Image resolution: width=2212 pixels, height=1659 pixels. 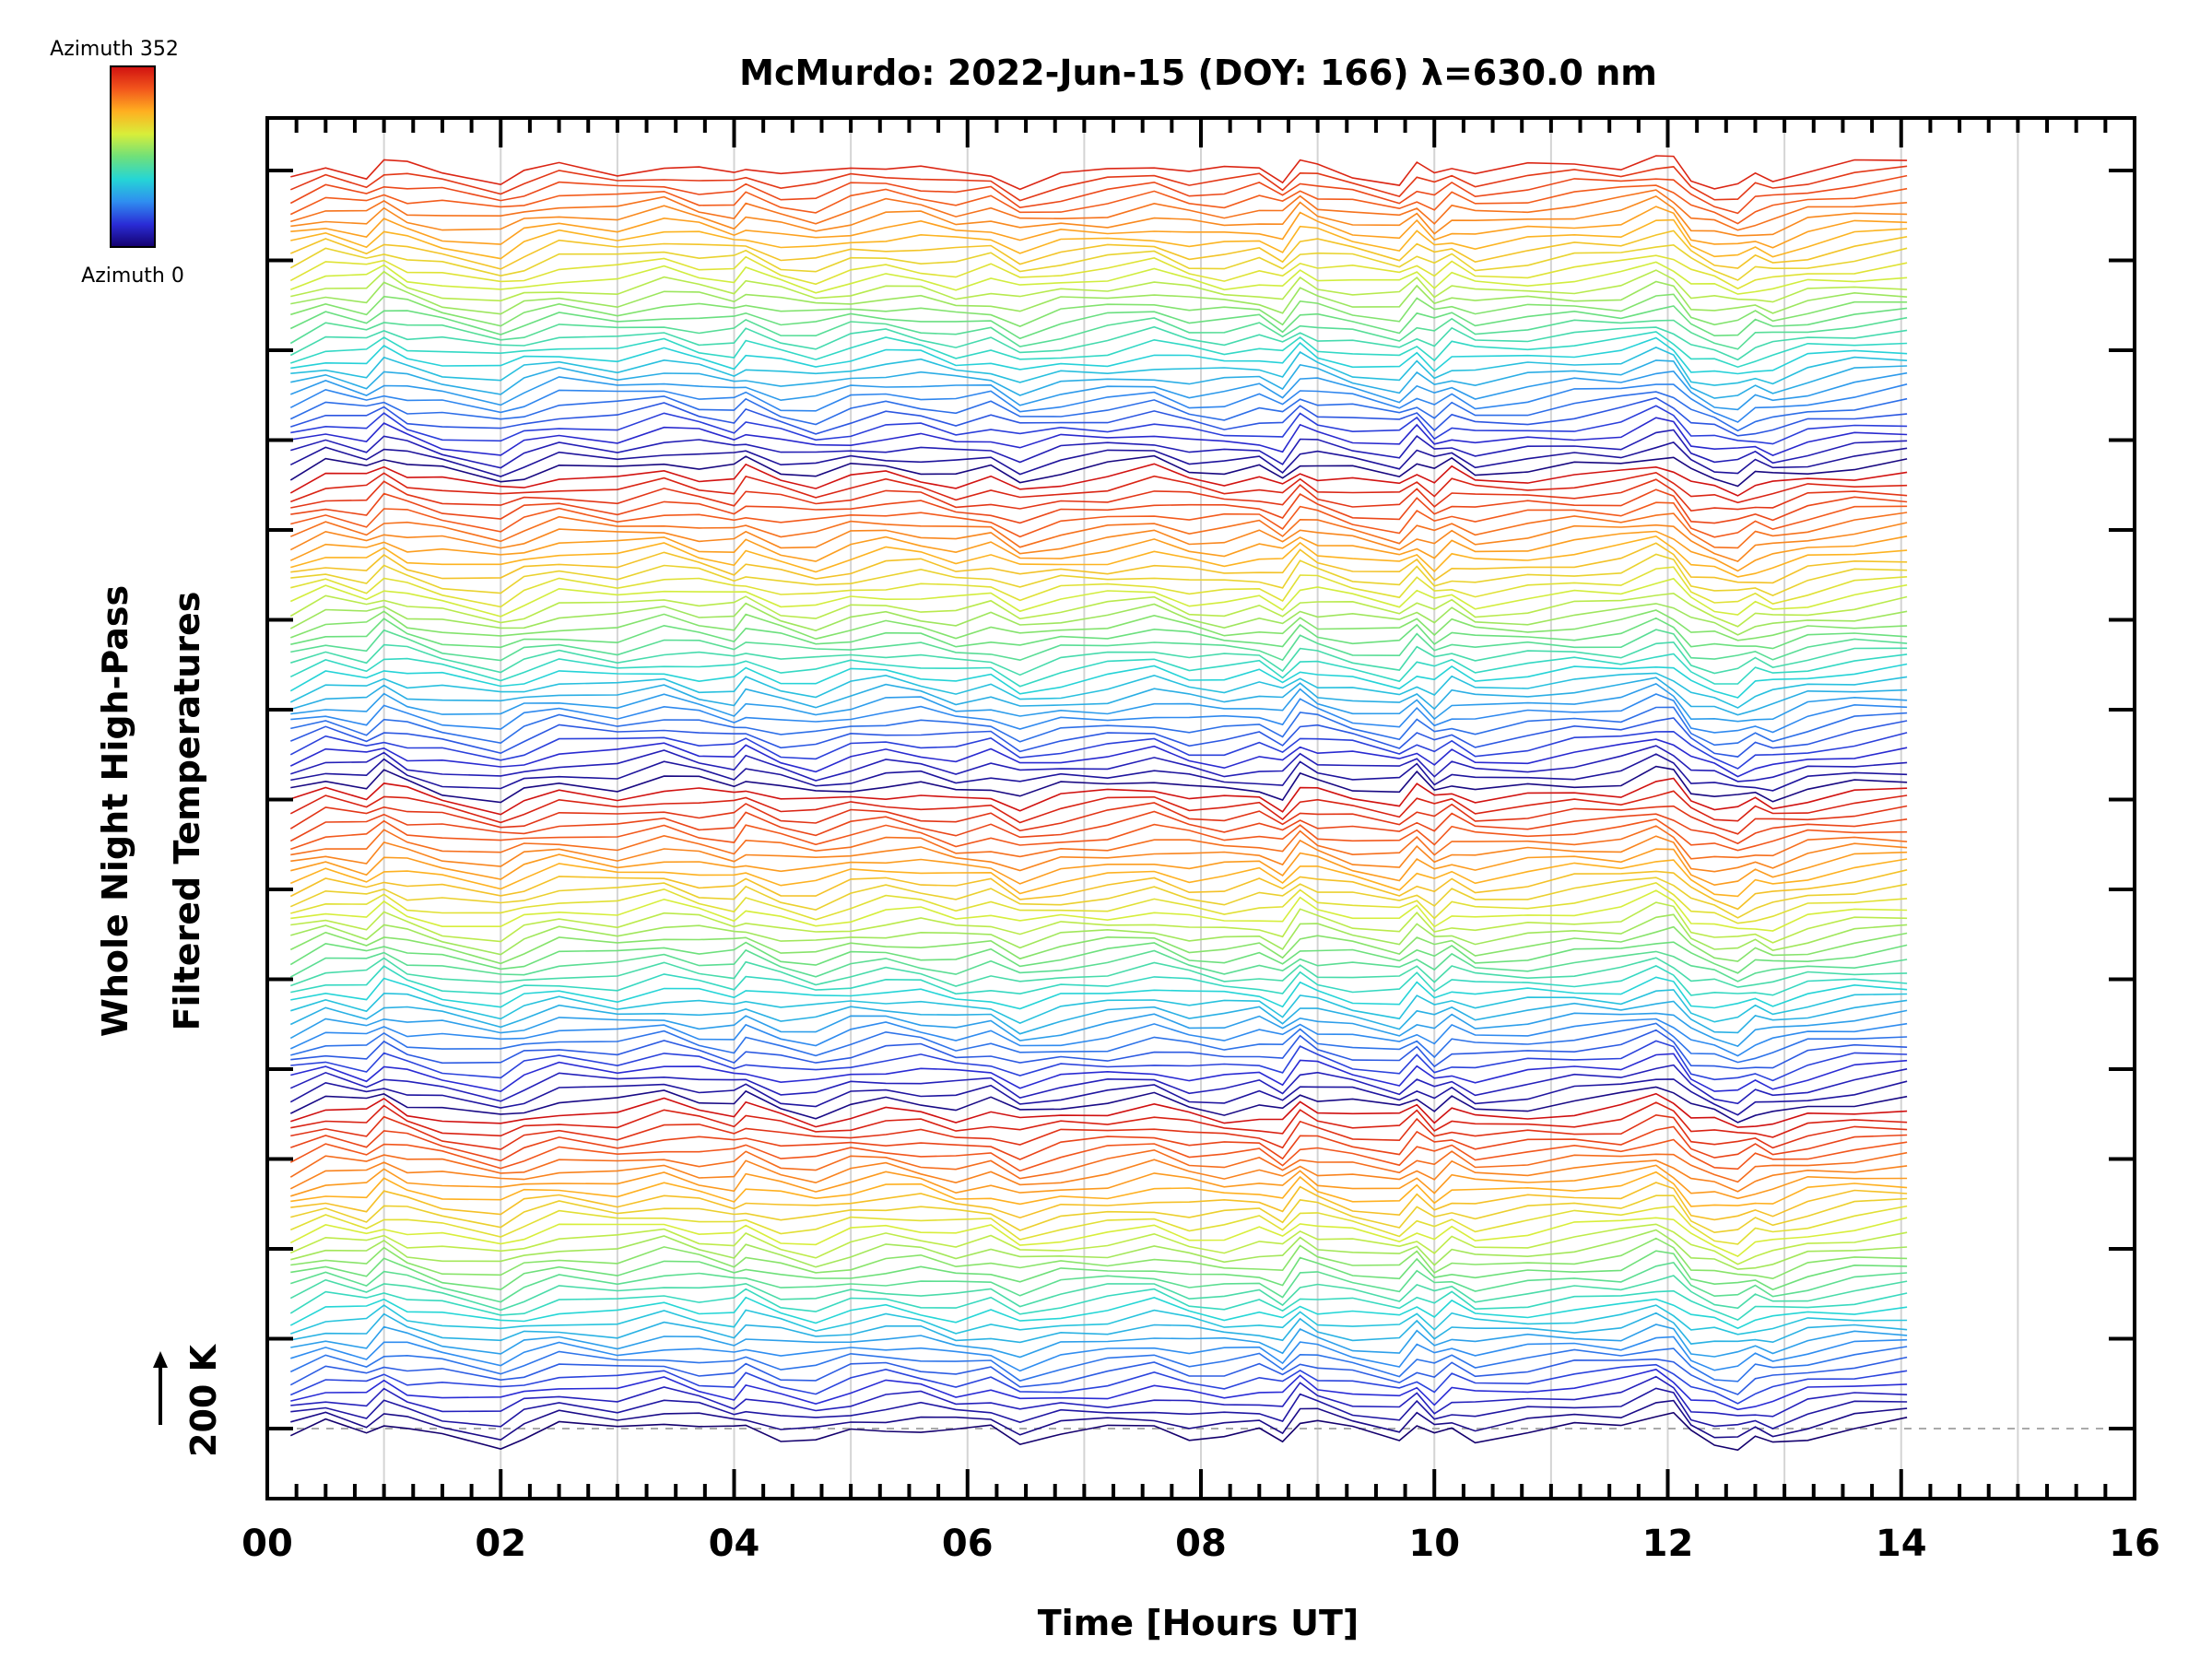 I want to click on x-tick-label: 16, so click(x=2134, y=1544).